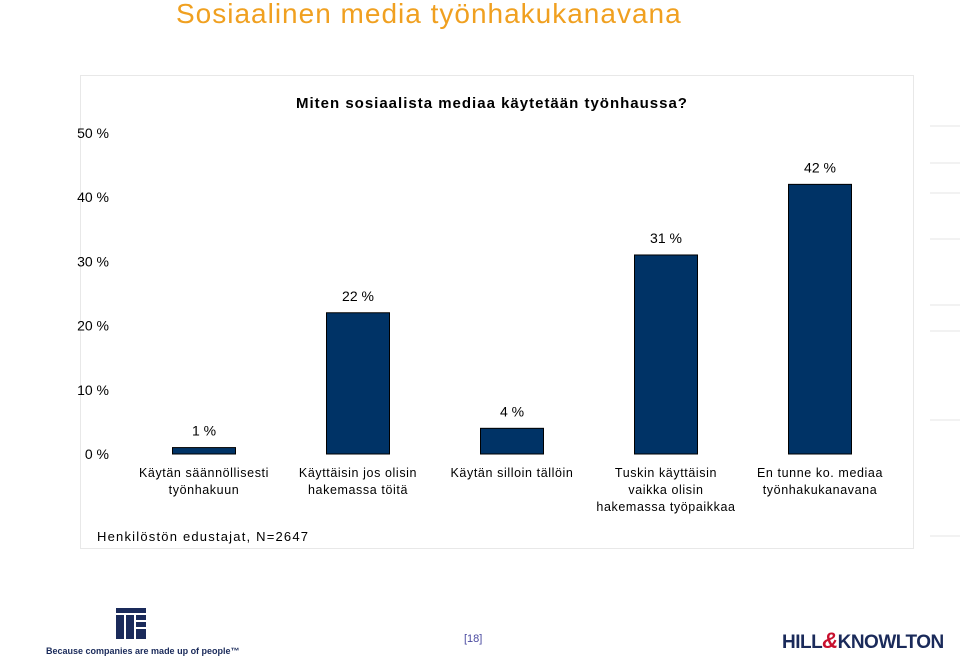 The height and width of the screenshot is (659, 960). What do you see at coordinates (143, 651) in the screenshot?
I see `company-tagline: Because companies are made up of people™` at bounding box center [143, 651].